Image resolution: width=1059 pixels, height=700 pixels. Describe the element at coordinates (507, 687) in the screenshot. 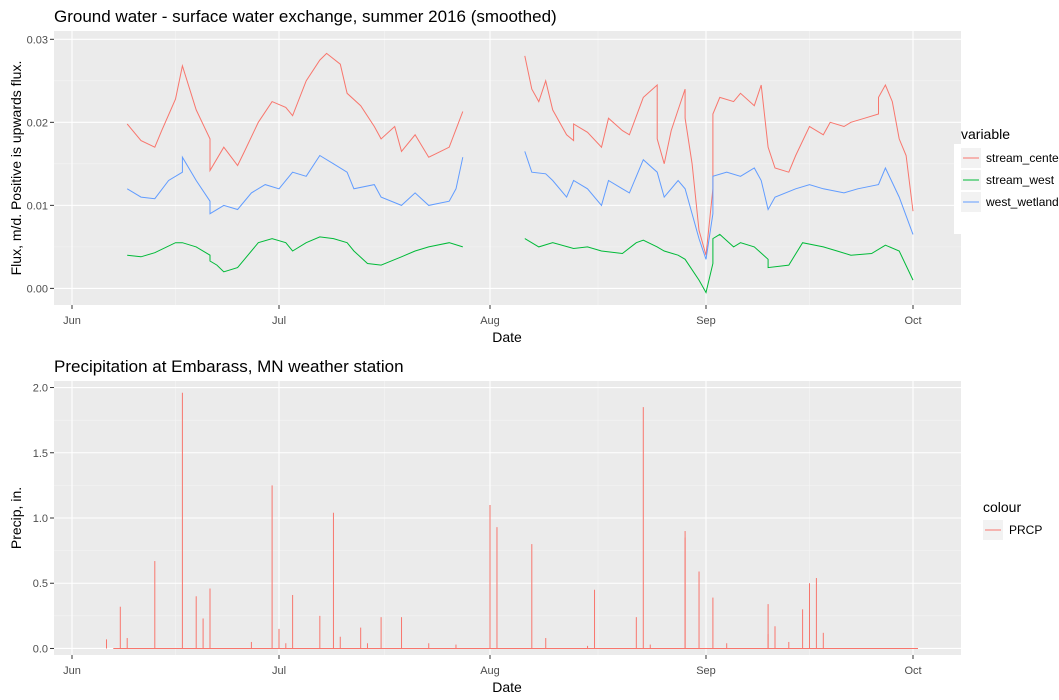

I see `chart2-x-axis-title: Date` at that location.